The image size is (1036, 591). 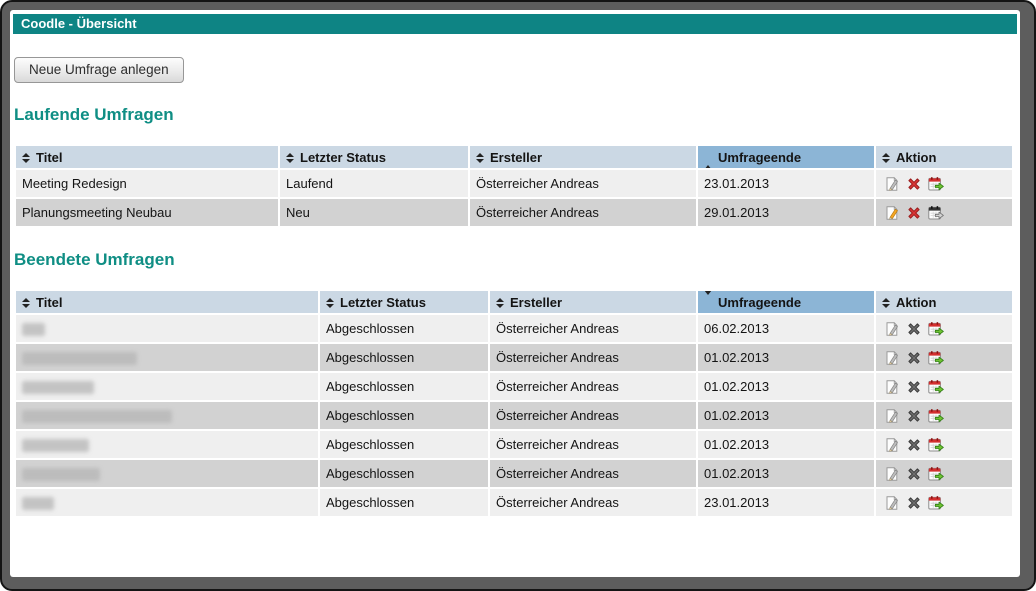 What do you see at coordinates (374, 213) in the screenshot?
I see `cell-status: Neu` at bounding box center [374, 213].